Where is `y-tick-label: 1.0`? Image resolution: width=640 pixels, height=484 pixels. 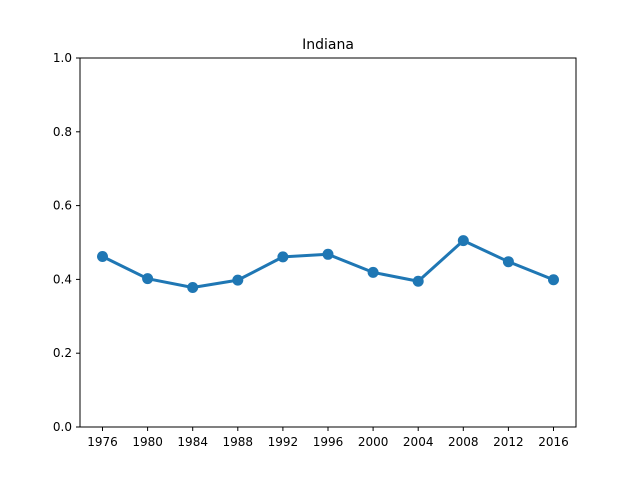
y-tick-label: 1.0 is located at coordinates (62, 58).